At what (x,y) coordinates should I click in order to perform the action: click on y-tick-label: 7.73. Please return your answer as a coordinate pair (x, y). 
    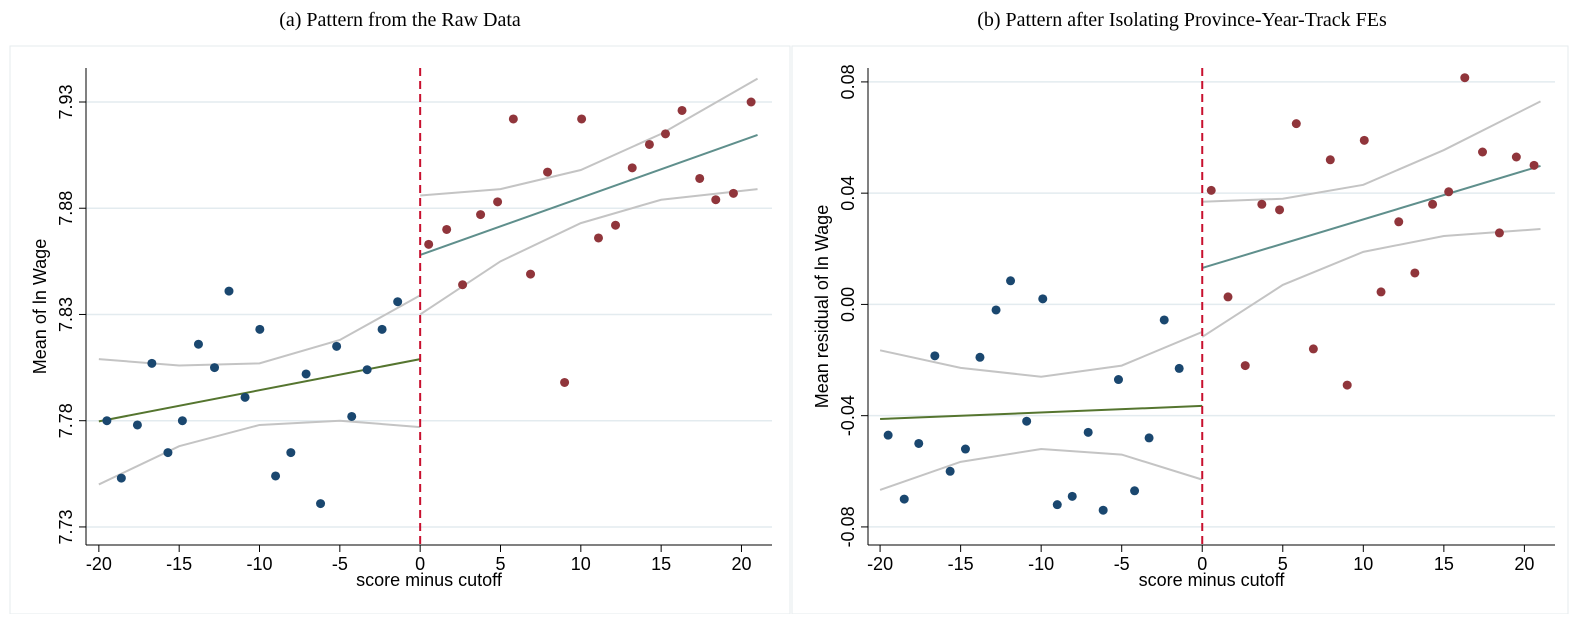
    Looking at the image, I should click on (66, 526).